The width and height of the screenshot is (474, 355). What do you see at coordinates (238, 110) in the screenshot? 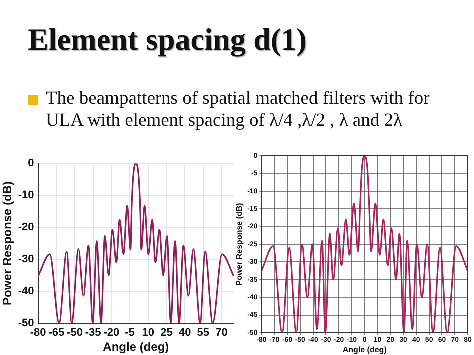
I see `chart-subtitle: The beampatterns of spatial matched filters with for ULA with element spacing of λ/4 ,λ/2 , λ and 2λ` at bounding box center [238, 110].